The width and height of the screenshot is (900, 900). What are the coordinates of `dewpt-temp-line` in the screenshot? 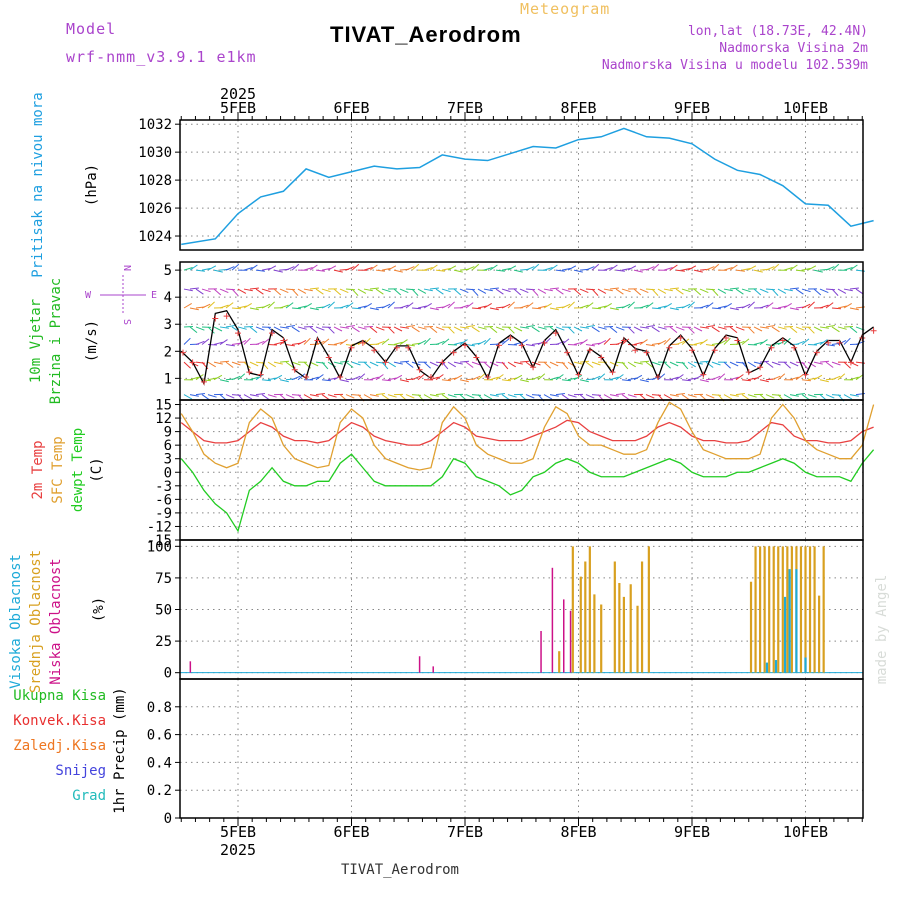 It's located at (527, 491).